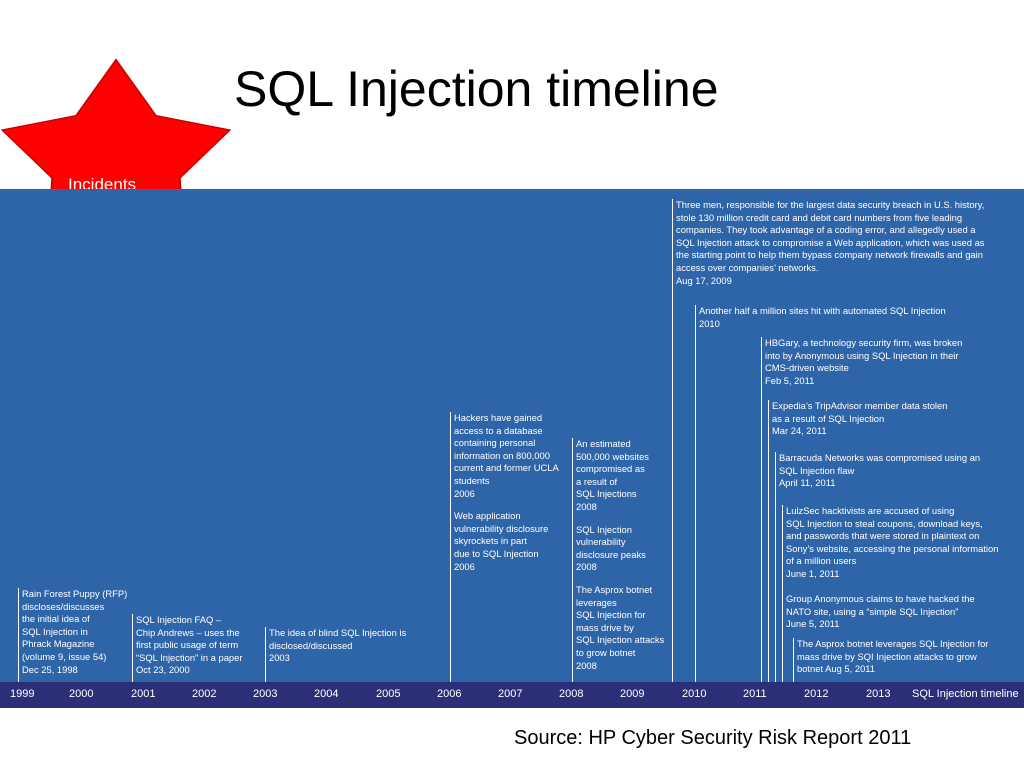 This screenshot has height=768, width=1024. What do you see at coordinates (755, 694) in the screenshot?
I see `axis-year: 2011` at bounding box center [755, 694].